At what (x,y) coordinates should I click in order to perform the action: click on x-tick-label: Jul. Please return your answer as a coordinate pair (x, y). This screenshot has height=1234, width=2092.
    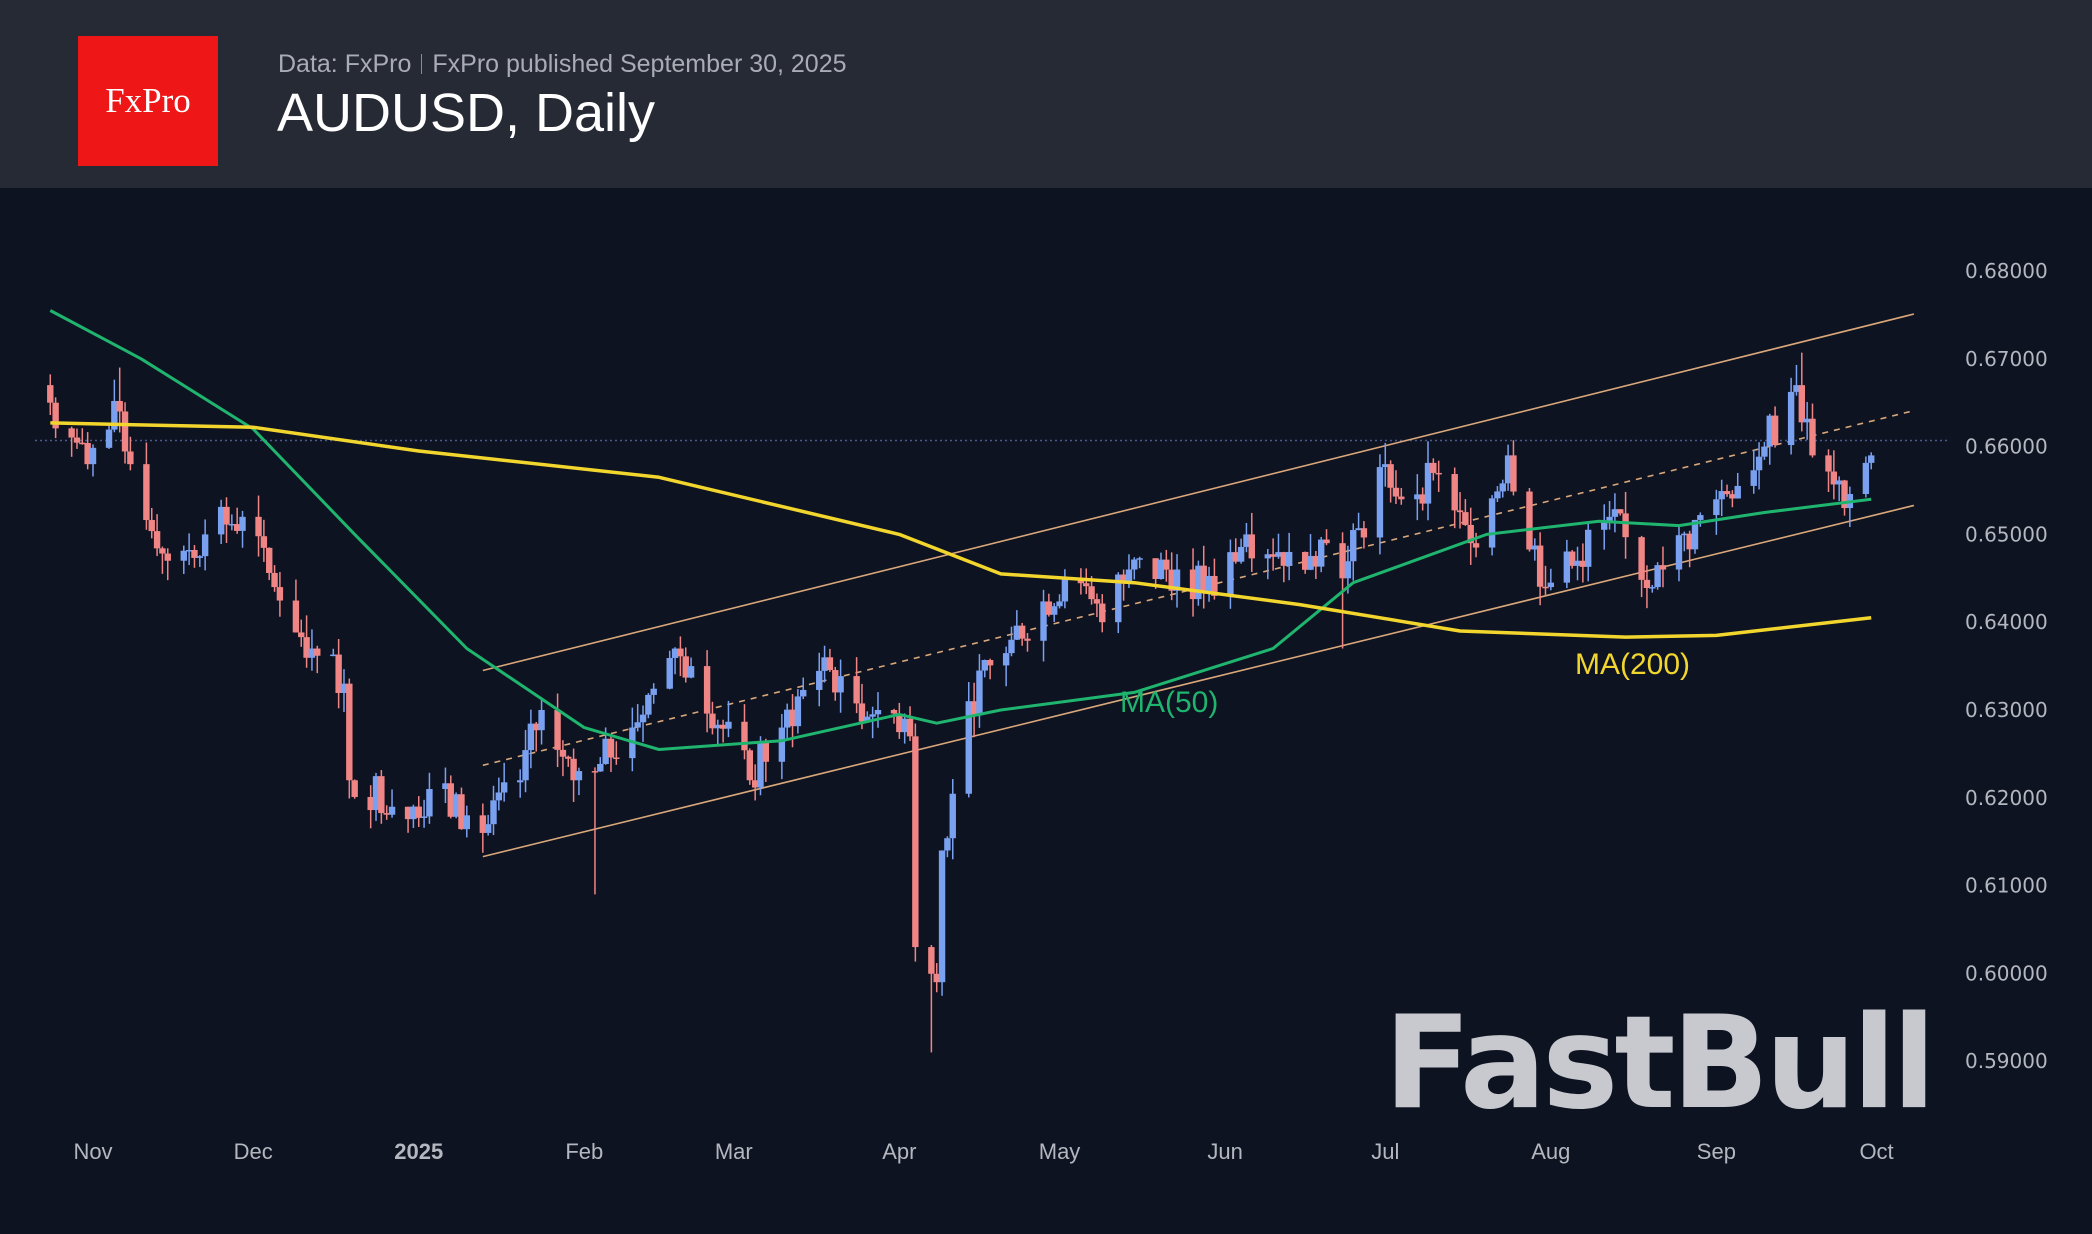
    Looking at the image, I should click on (1385, 1151).